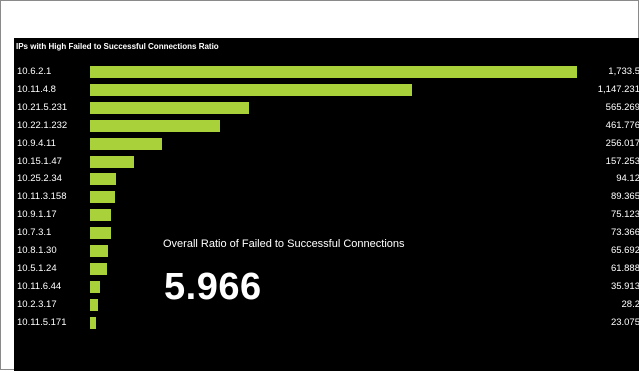 The image size is (639, 371). Describe the element at coordinates (37, 305) in the screenshot. I see `ip-label: 10.2.3.17` at that location.